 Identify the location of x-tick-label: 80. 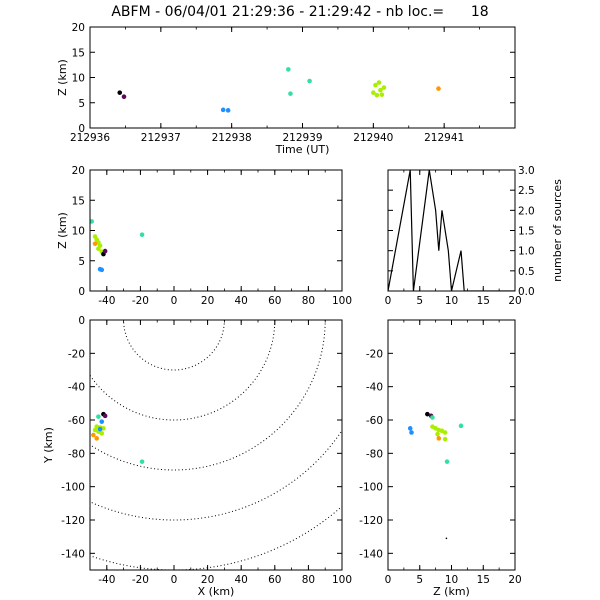
(308, 580).